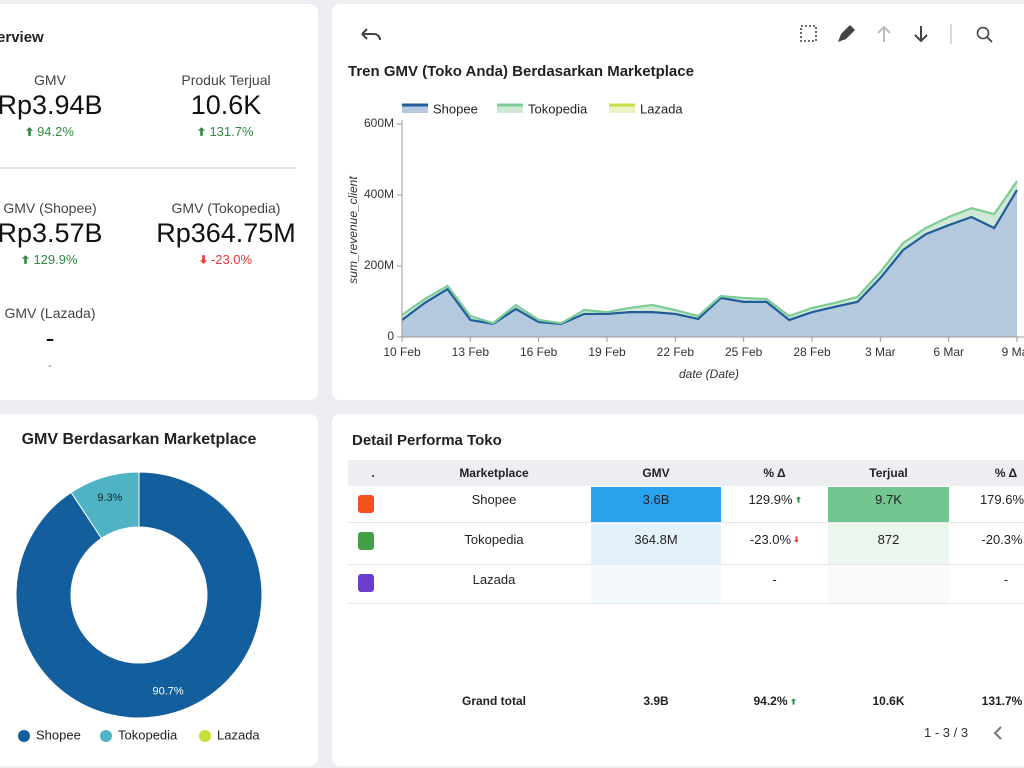  I want to click on area, so click(709, 263).